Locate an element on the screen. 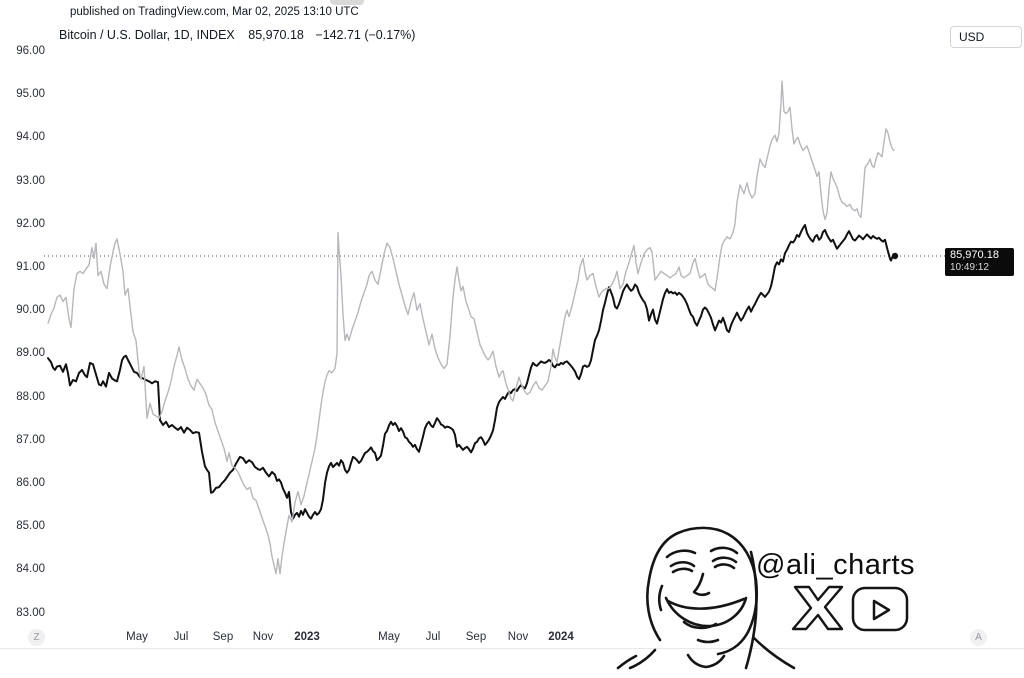 Image resolution: width=1024 pixels, height=678 pixels. youtube-play-icon is located at coordinates (880, 609).